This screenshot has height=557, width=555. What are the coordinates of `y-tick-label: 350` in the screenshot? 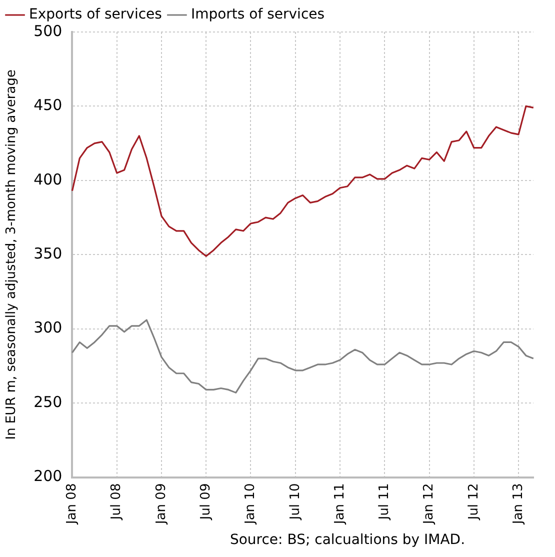 It's located at (48, 253).